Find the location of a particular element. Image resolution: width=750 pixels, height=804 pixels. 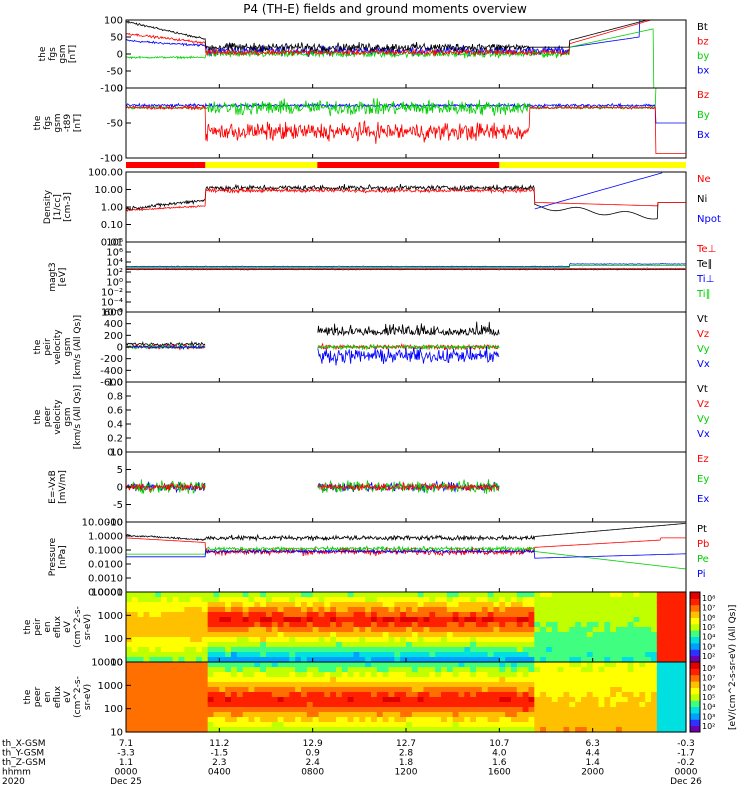

footer-value: -3.3 is located at coordinates (126, 754).